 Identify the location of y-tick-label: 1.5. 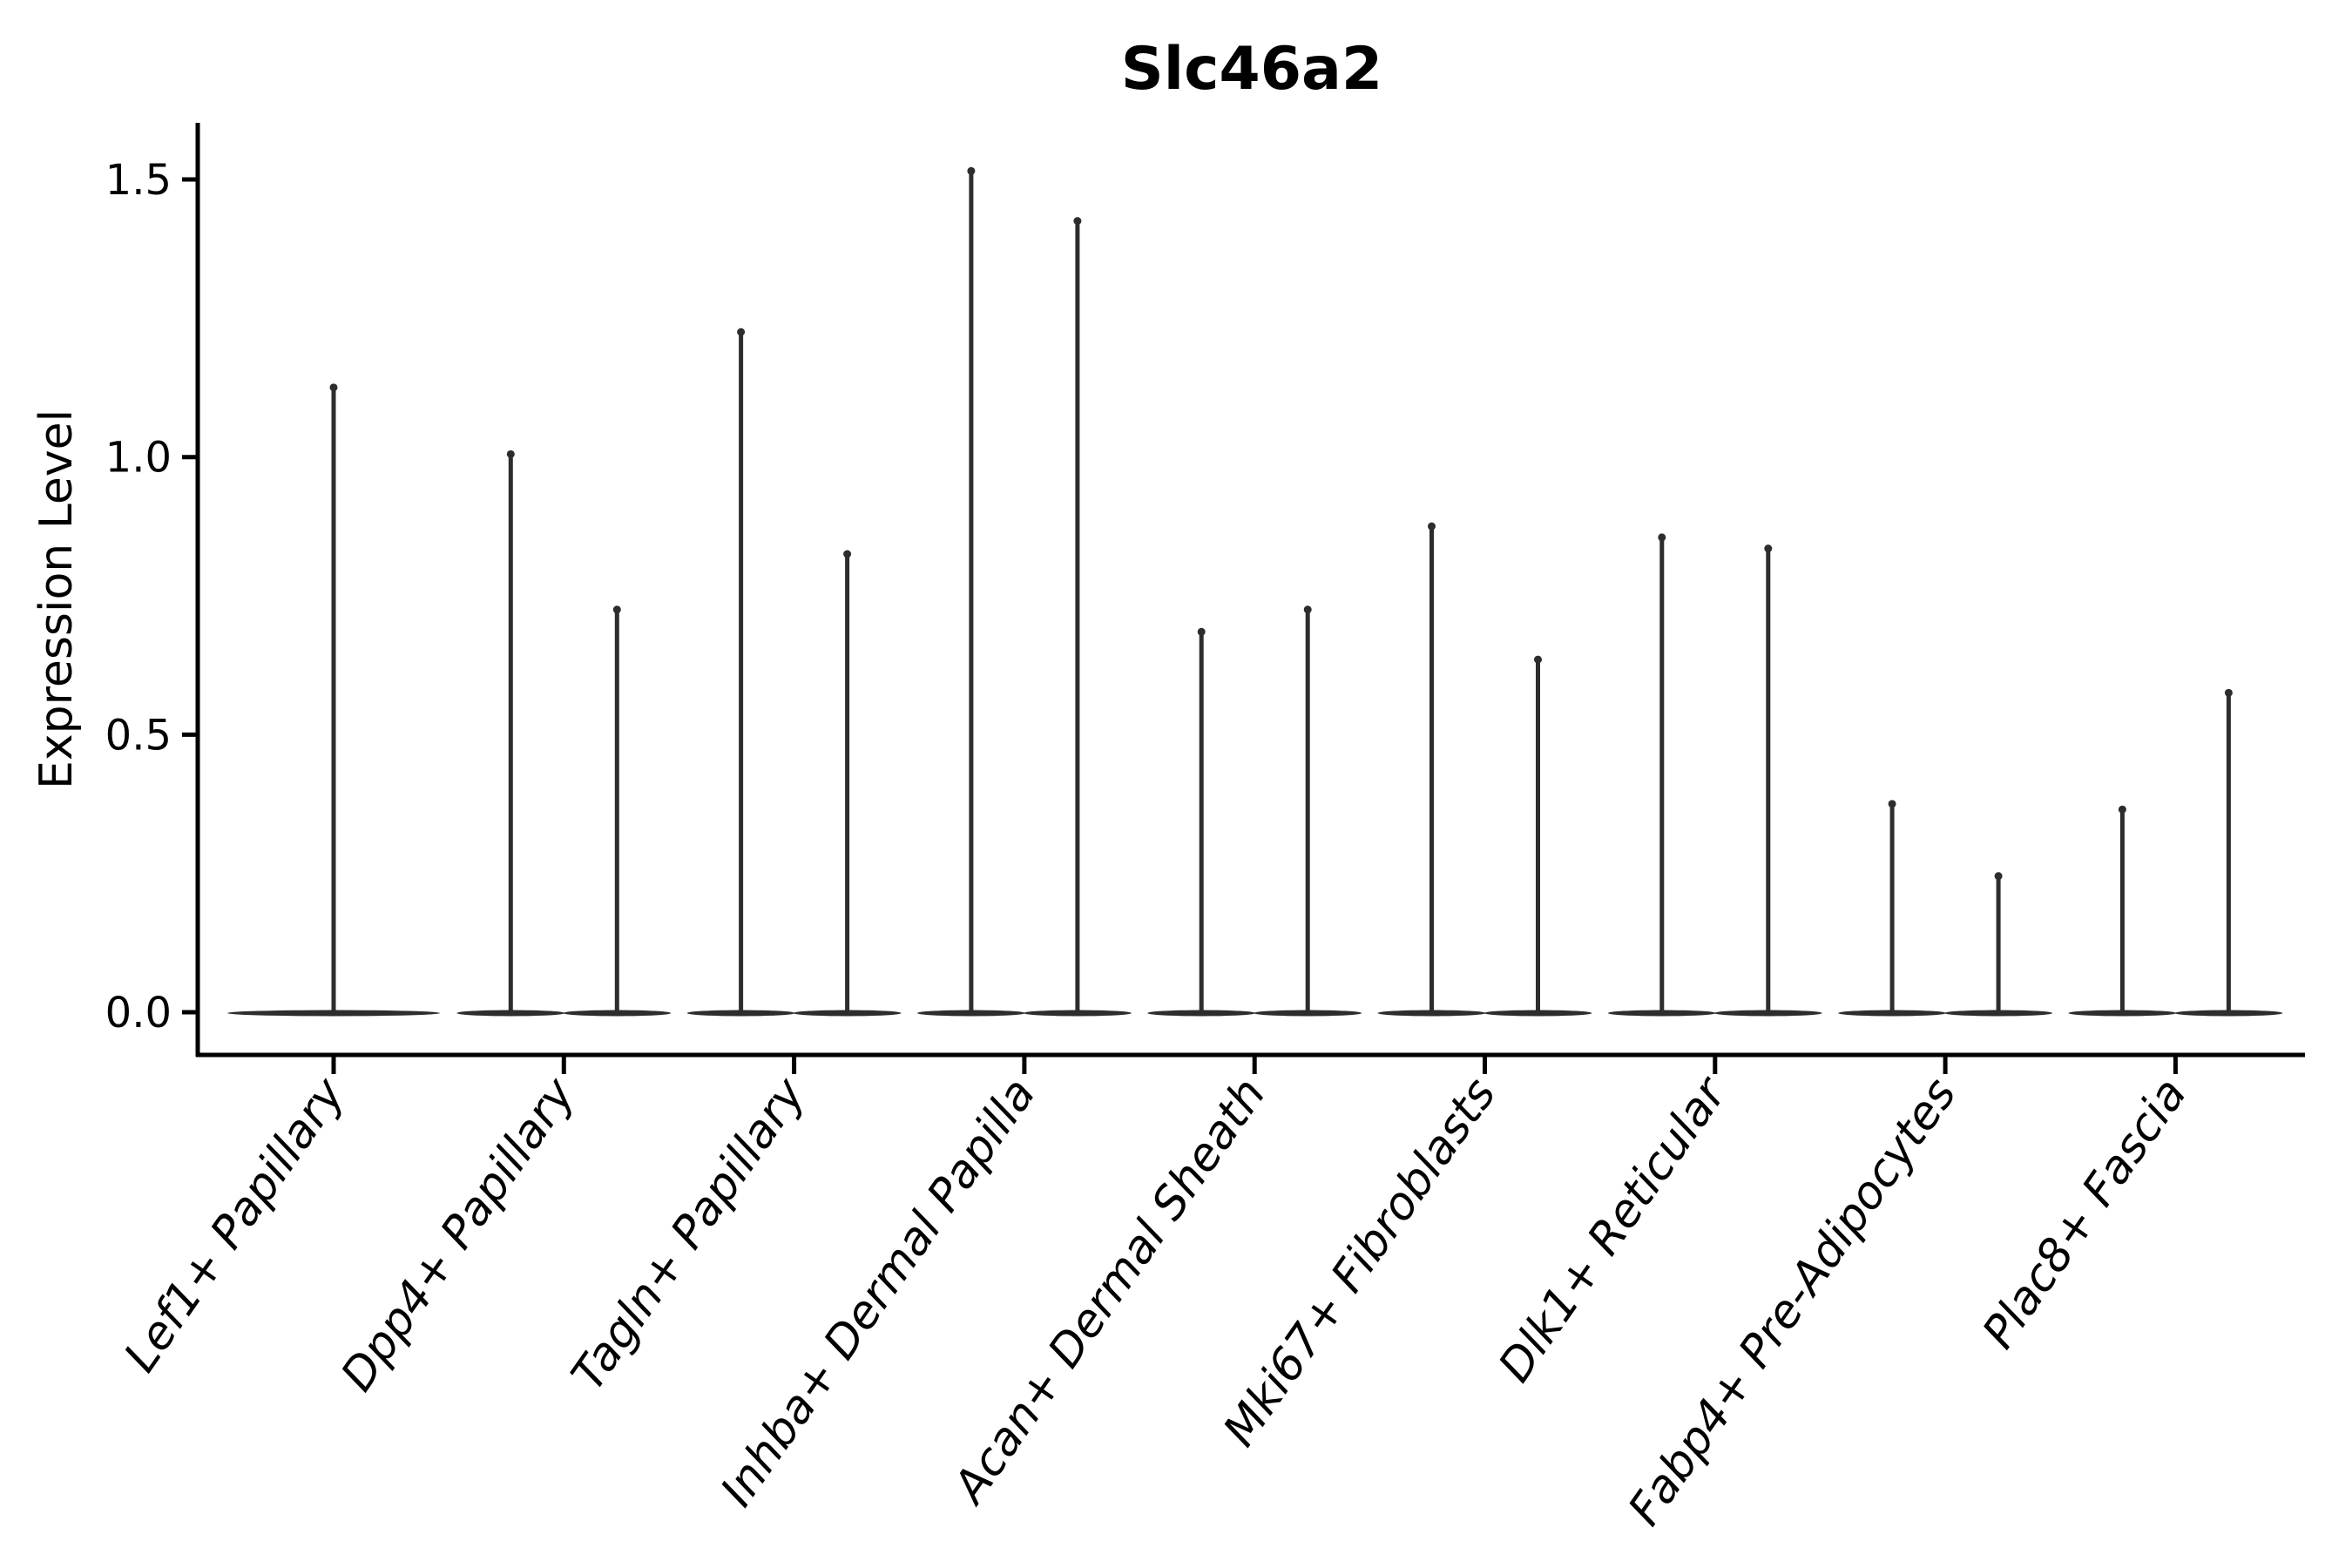
(138, 180).